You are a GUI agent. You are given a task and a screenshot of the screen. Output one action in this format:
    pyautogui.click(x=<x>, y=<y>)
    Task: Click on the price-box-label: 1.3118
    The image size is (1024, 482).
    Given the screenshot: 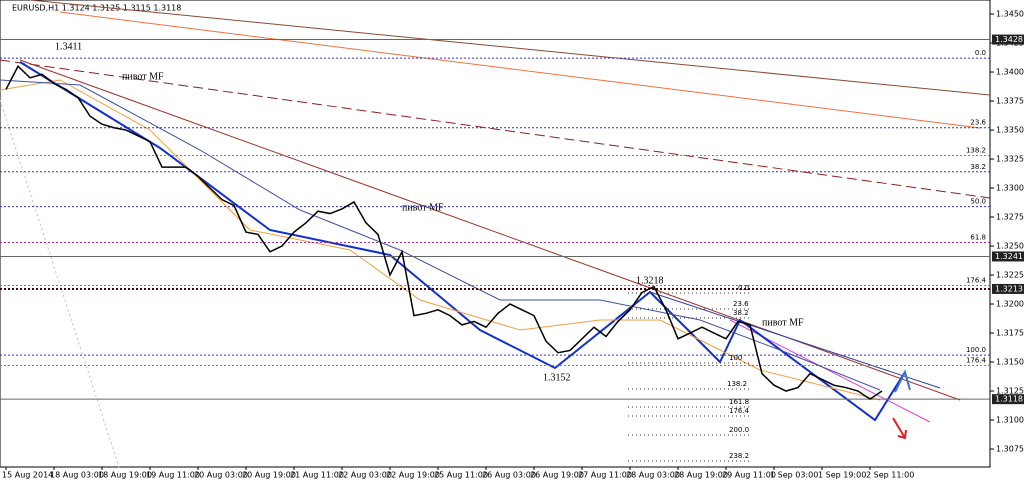 What is the action you would take?
    pyautogui.click(x=1009, y=399)
    